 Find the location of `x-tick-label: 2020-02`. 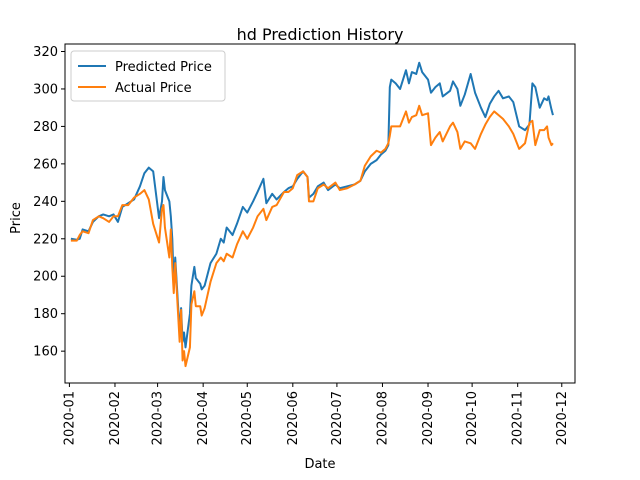

x-tick-label: 2020-02 is located at coordinates (115, 418).